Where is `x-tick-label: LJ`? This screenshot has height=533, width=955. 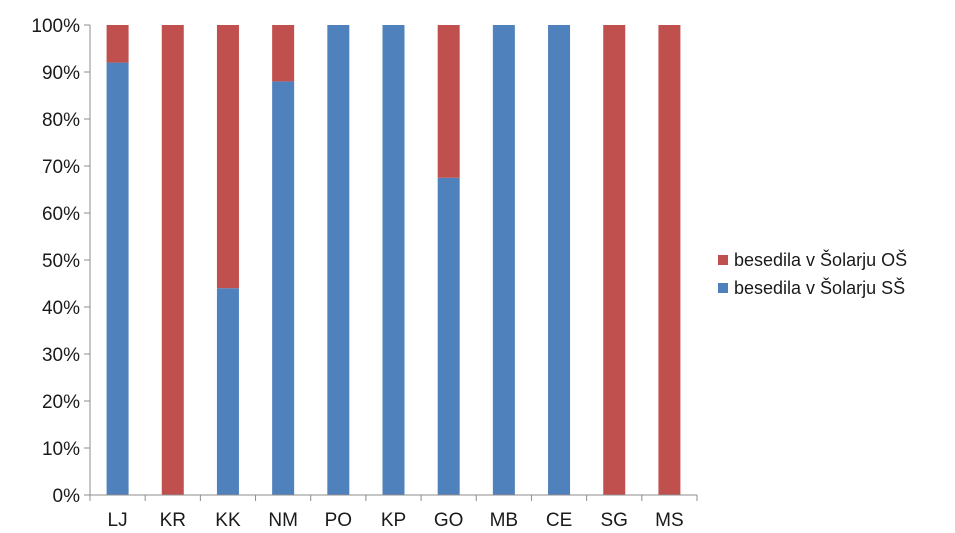 x-tick-label: LJ is located at coordinates (118, 520).